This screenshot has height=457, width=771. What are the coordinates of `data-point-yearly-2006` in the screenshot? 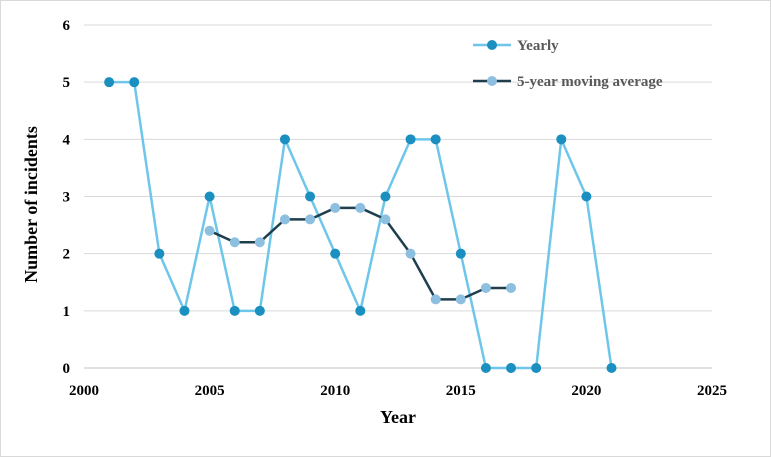 It's located at (234, 310).